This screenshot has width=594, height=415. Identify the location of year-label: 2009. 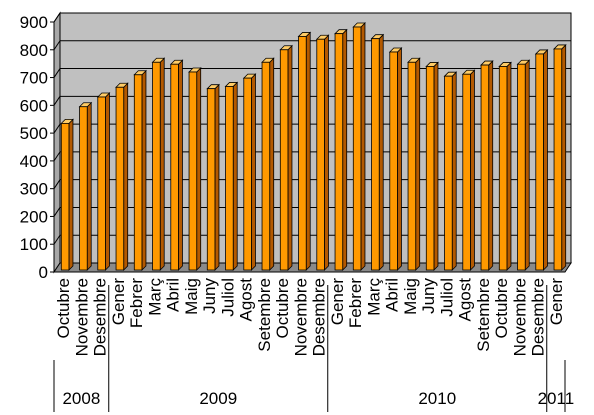
(218, 398).